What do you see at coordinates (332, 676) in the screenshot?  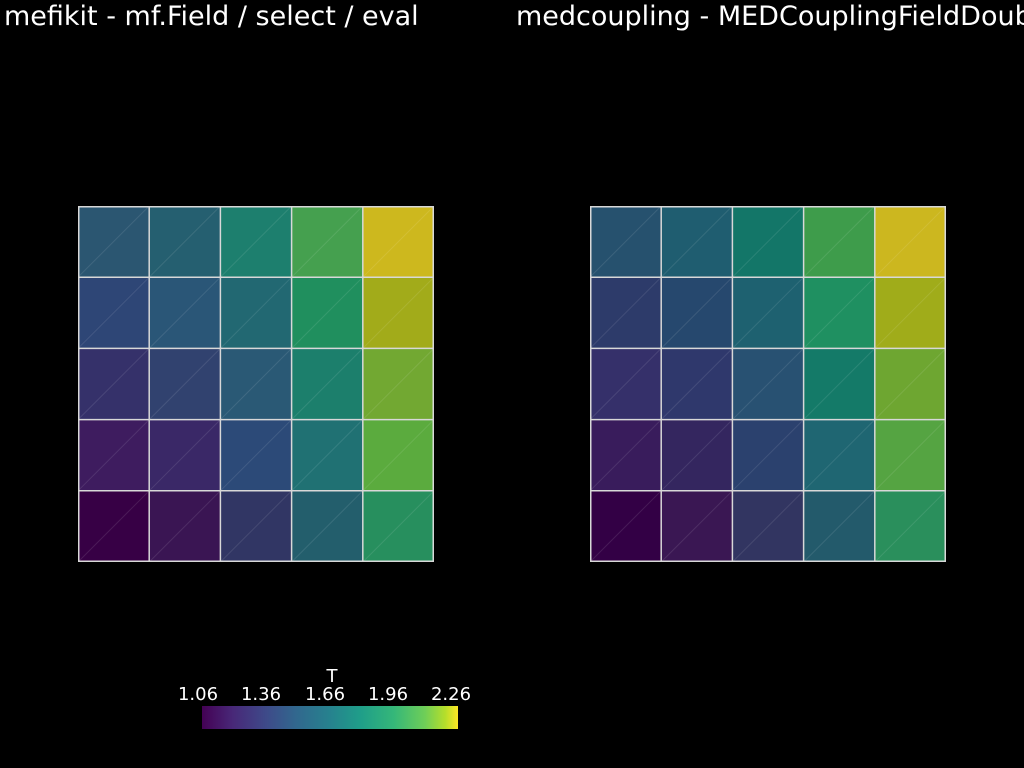 I see `colorbar-title: T` at bounding box center [332, 676].